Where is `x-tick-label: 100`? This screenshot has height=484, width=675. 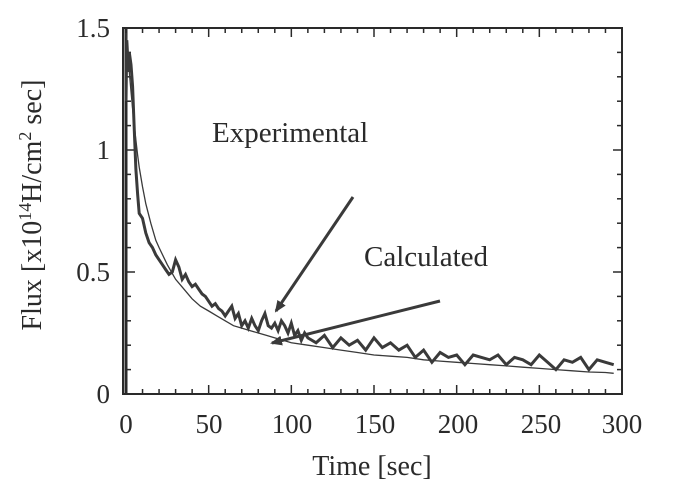
x-tick-label: 100 is located at coordinates (292, 424).